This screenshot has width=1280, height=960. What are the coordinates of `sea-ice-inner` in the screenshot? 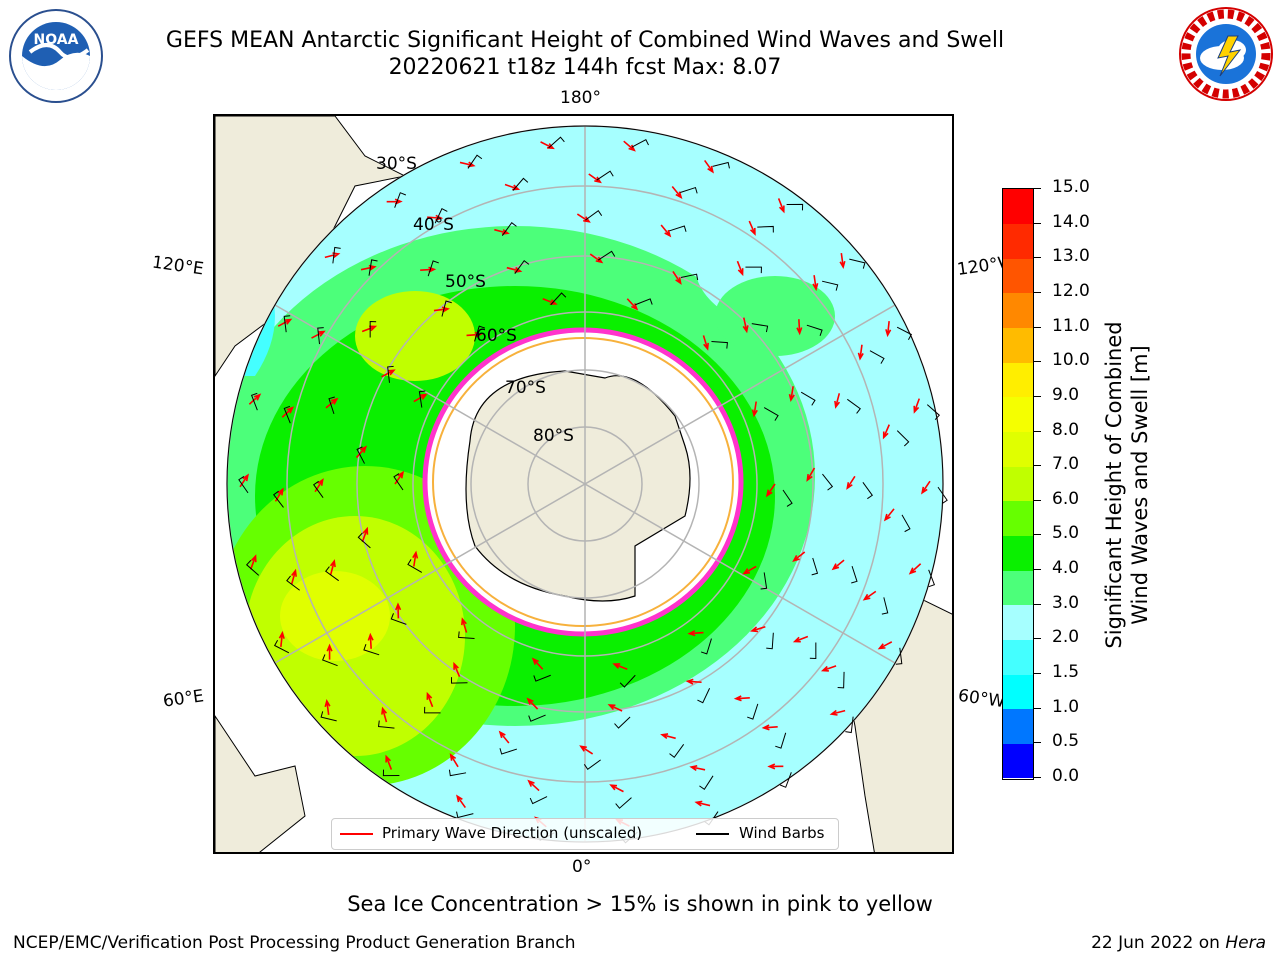 It's located at (583, 482).